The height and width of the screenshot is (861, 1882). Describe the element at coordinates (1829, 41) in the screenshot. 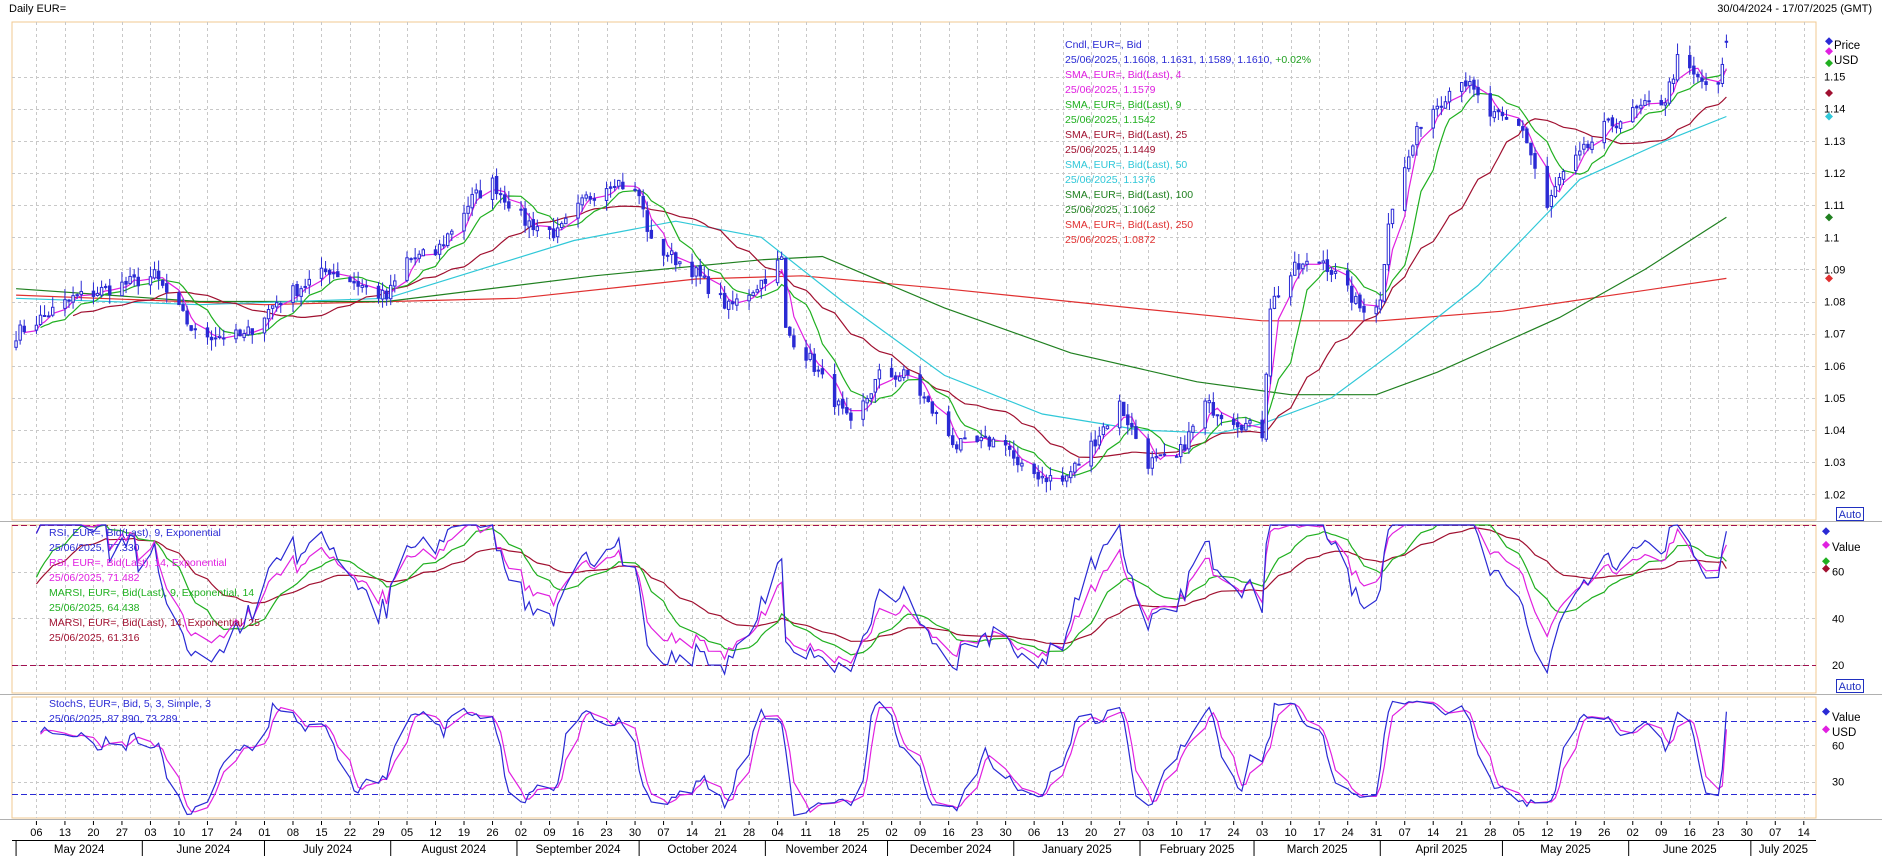

I see `last-price-marker` at that location.